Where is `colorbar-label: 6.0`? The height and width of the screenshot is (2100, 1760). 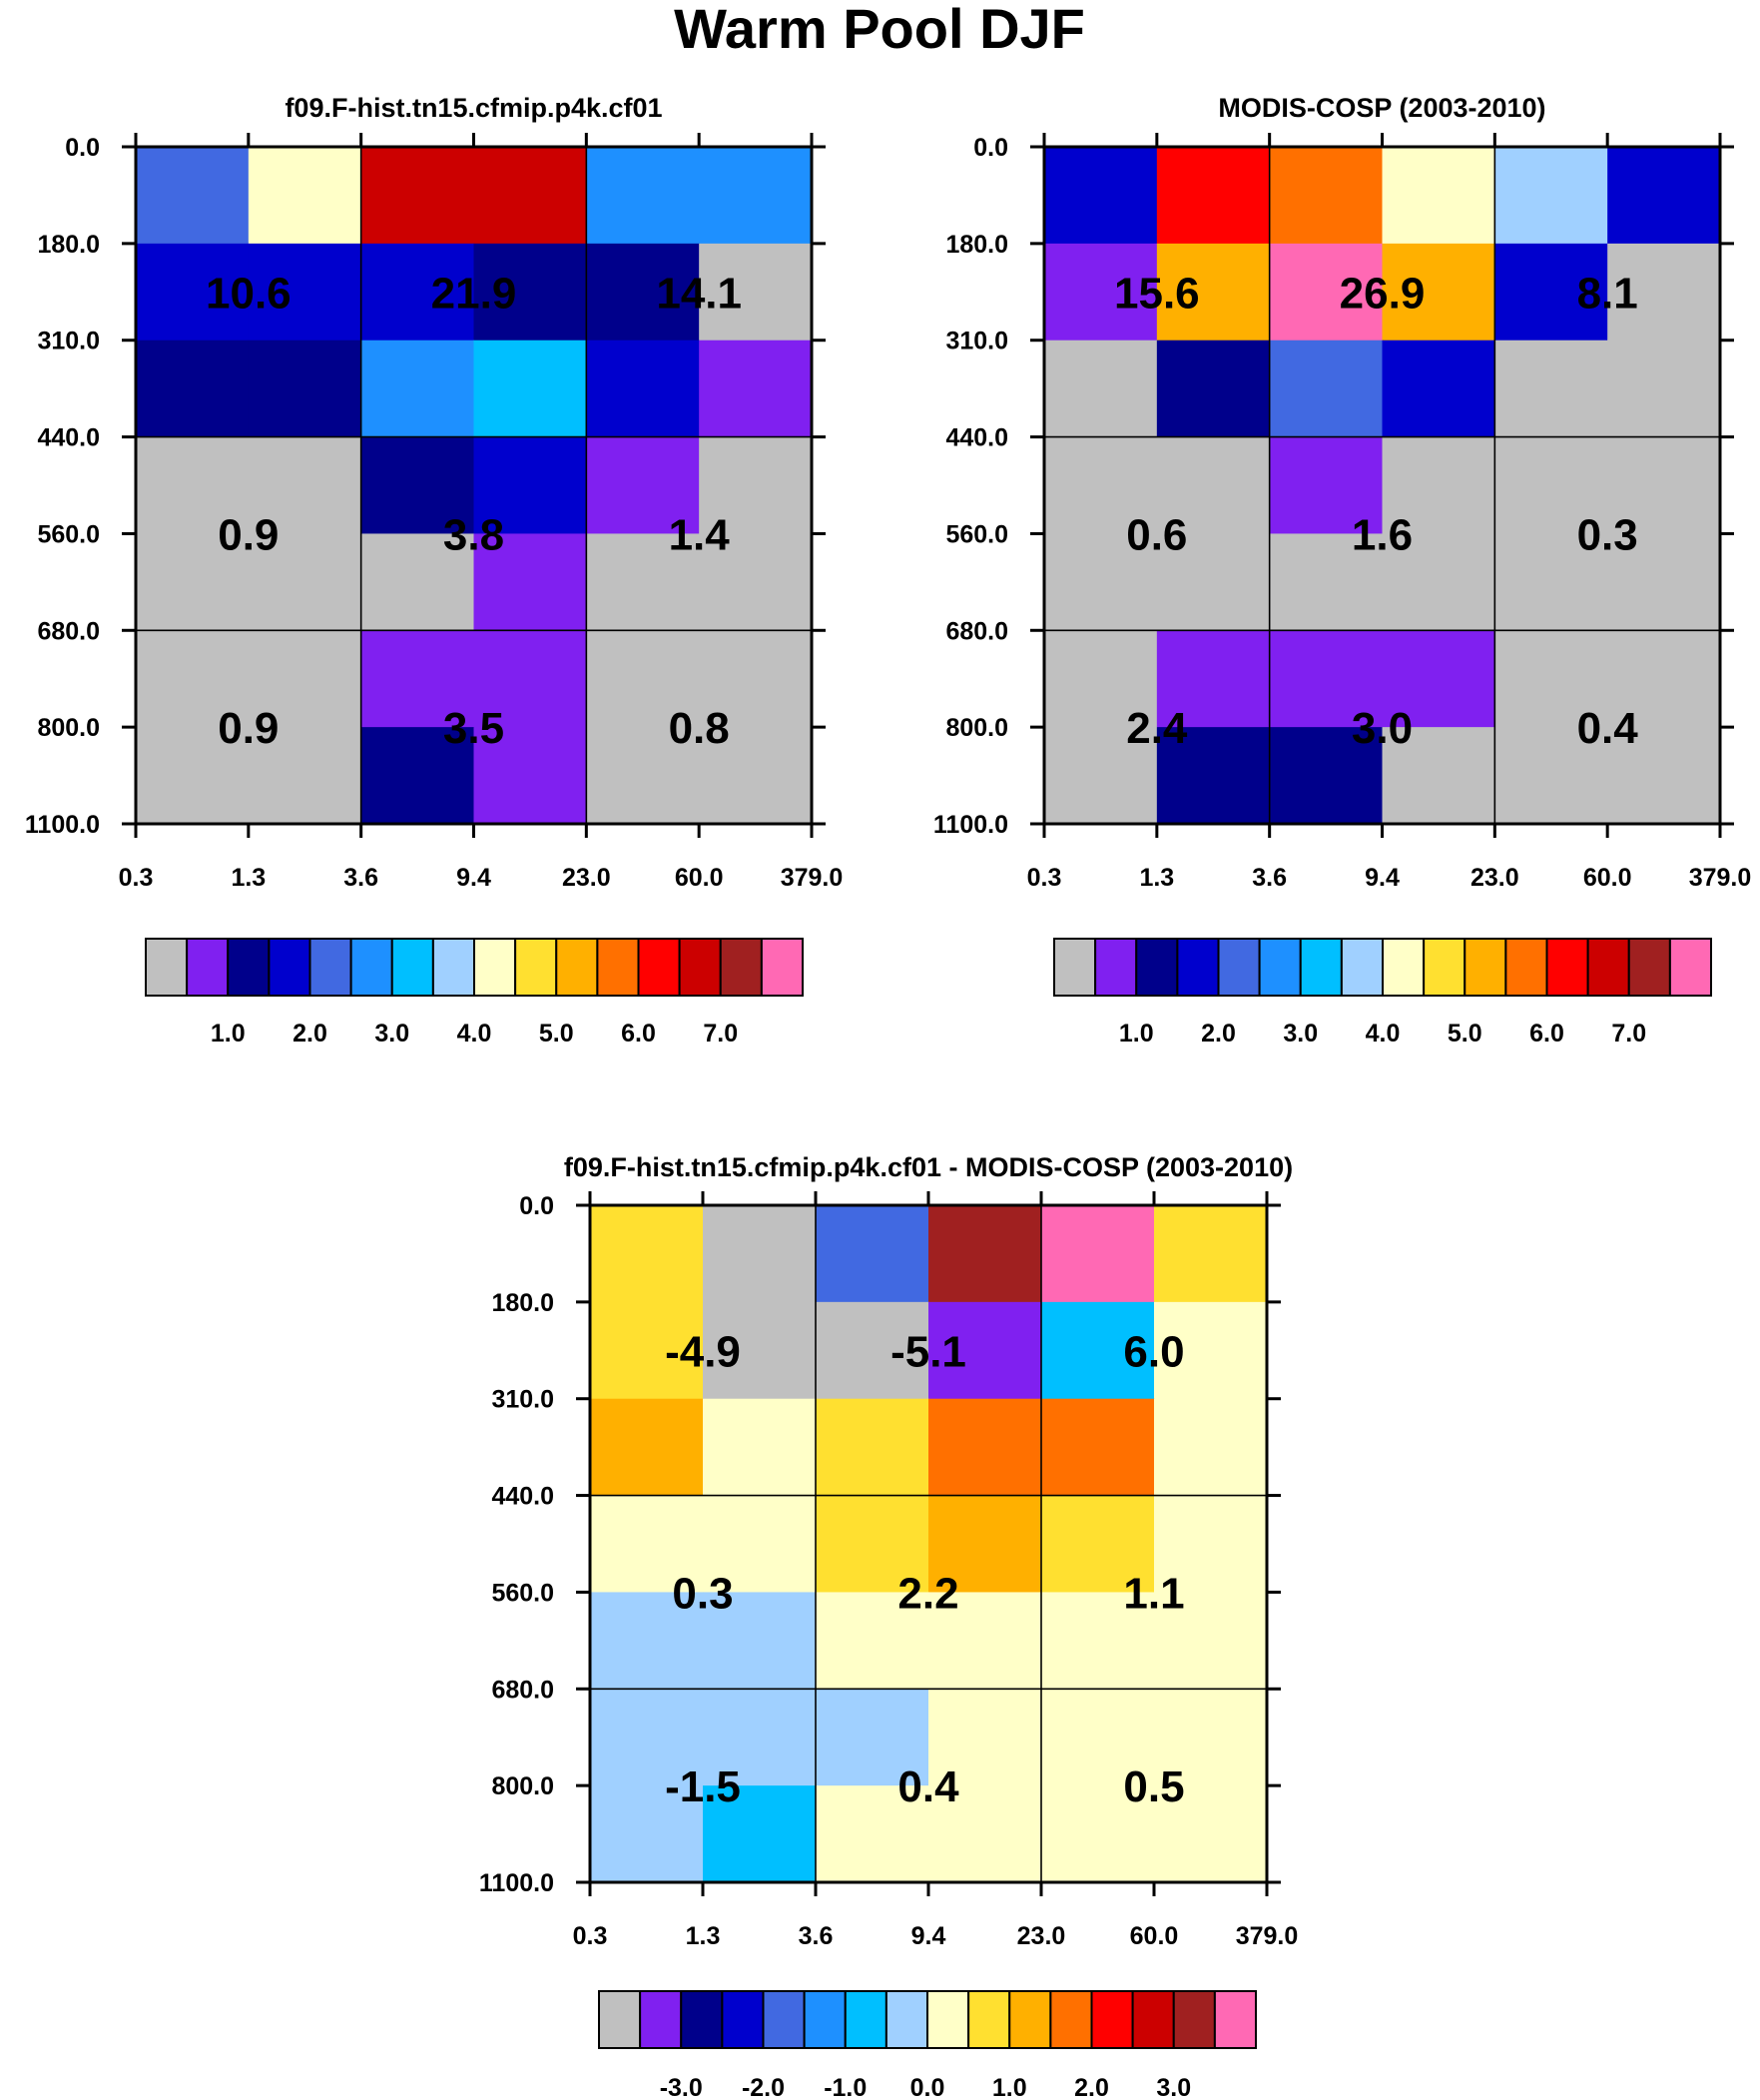 colorbar-label: 6.0 is located at coordinates (1546, 1034).